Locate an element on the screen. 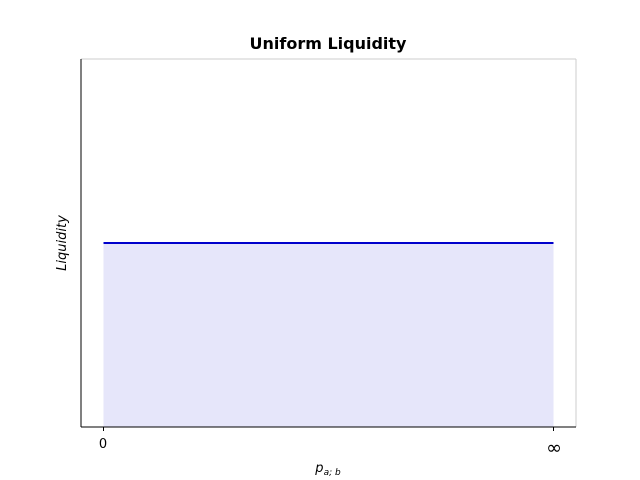  x-tick-label-0: 0 is located at coordinates (103, 444).